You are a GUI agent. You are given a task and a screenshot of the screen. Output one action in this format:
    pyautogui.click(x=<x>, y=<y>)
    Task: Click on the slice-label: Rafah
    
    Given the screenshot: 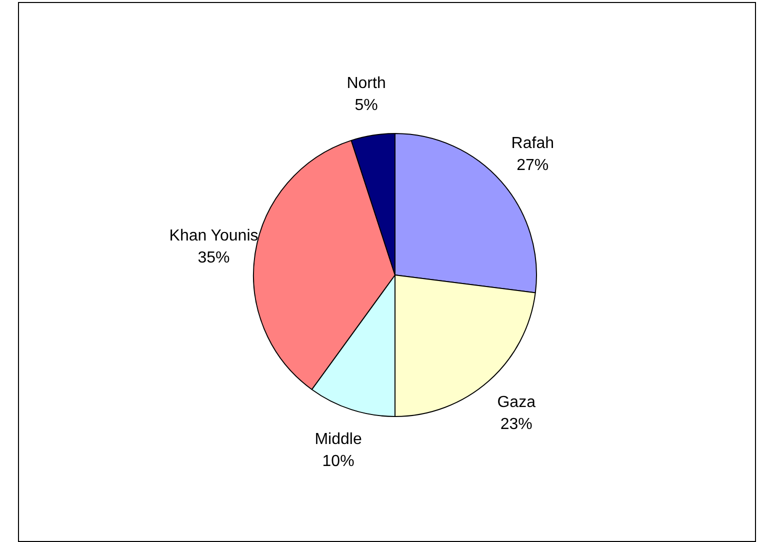 What is the action you would take?
    pyautogui.click(x=532, y=143)
    